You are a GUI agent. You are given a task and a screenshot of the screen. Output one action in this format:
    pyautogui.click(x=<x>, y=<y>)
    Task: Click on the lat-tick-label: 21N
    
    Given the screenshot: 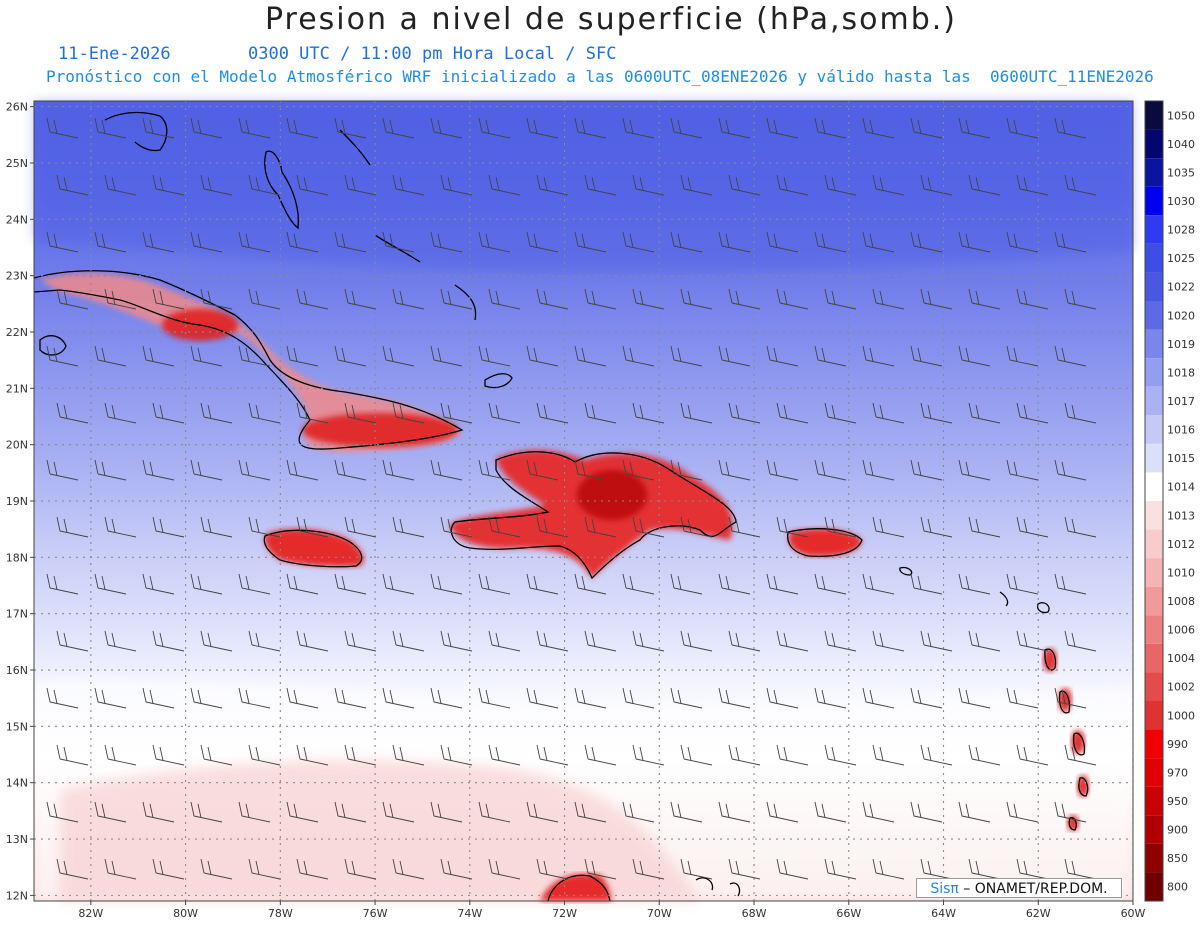 What is the action you would take?
    pyautogui.click(x=17, y=388)
    